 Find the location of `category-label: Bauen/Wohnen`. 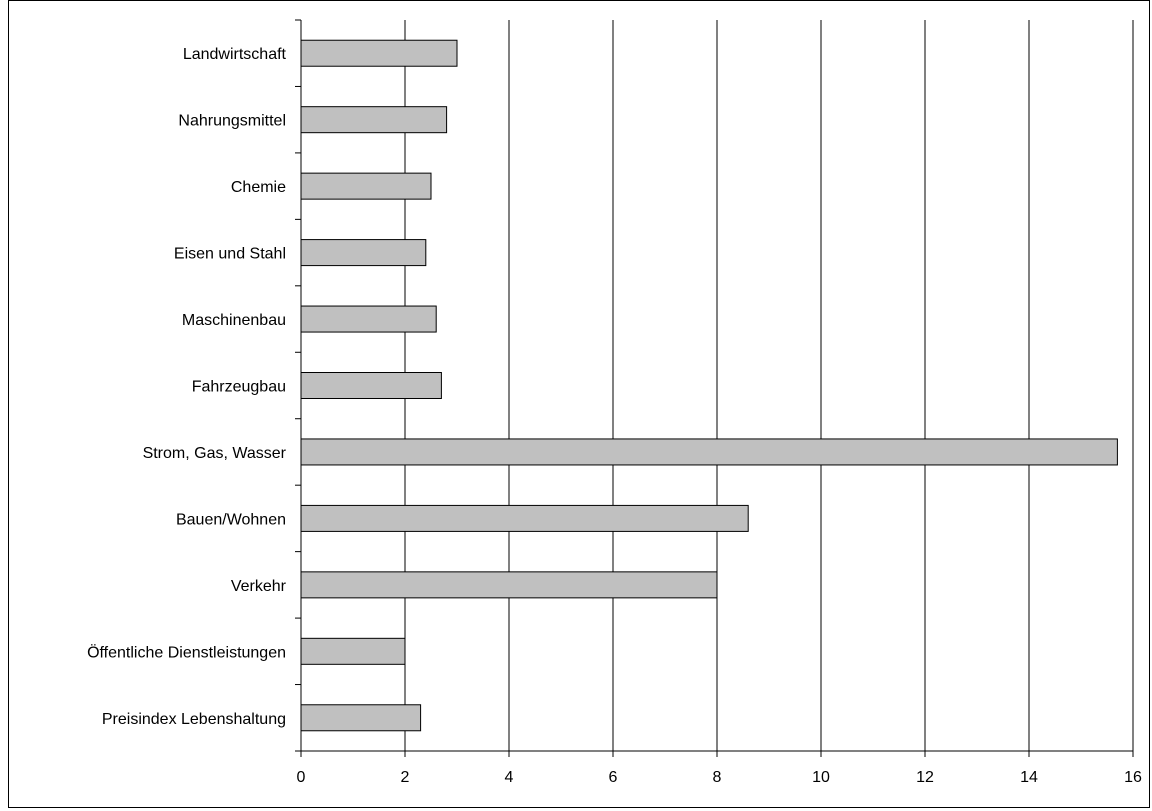

category-label: Bauen/Wohnen is located at coordinates (231, 519).